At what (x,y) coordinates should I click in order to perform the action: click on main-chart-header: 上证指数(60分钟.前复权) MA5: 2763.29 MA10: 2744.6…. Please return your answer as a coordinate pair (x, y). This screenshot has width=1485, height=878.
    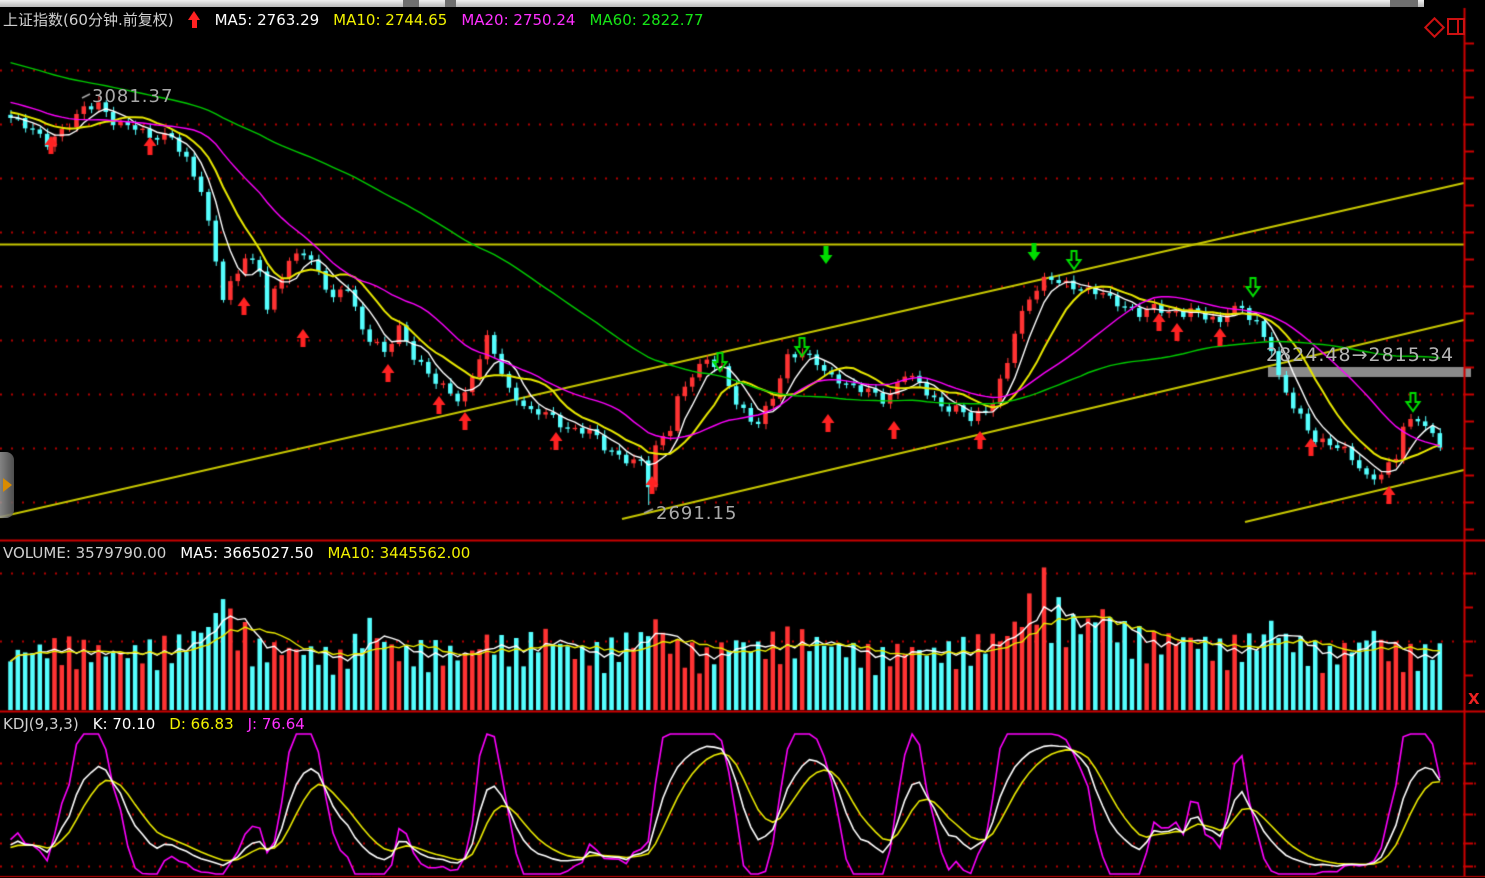
    Looking at the image, I should click on (353, 19).